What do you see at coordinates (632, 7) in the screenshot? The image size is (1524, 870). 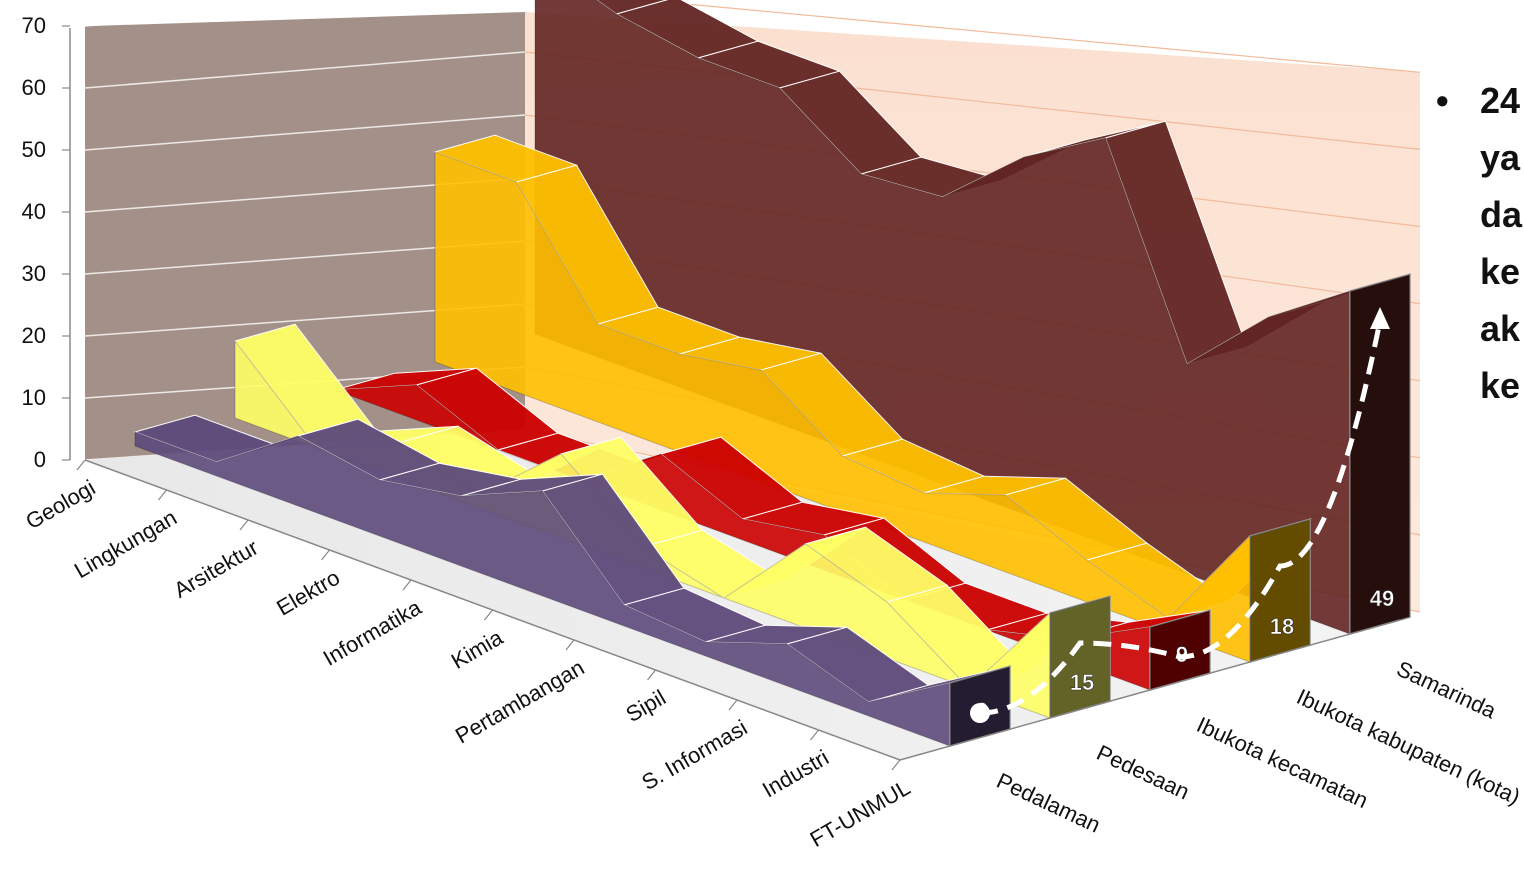 I see `area-top-segment` at bounding box center [632, 7].